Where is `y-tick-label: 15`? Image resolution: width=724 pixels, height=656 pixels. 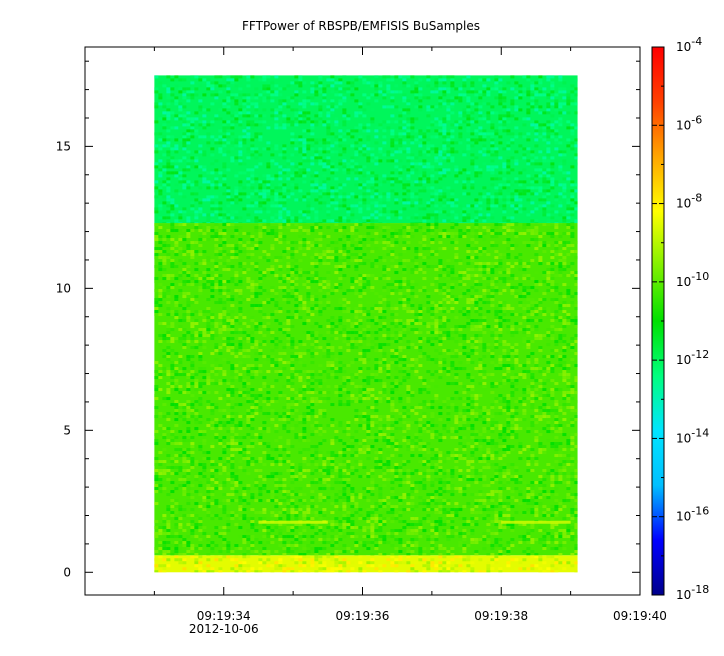
y-tick-label: 15 is located at coordinates (63, 146).